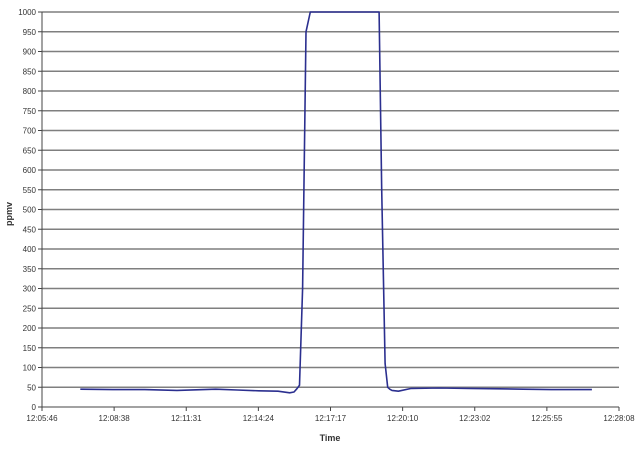 The width and height of the screenshot is (643, 449). I want to click on y-tick-label: 650, so click(30, 150).